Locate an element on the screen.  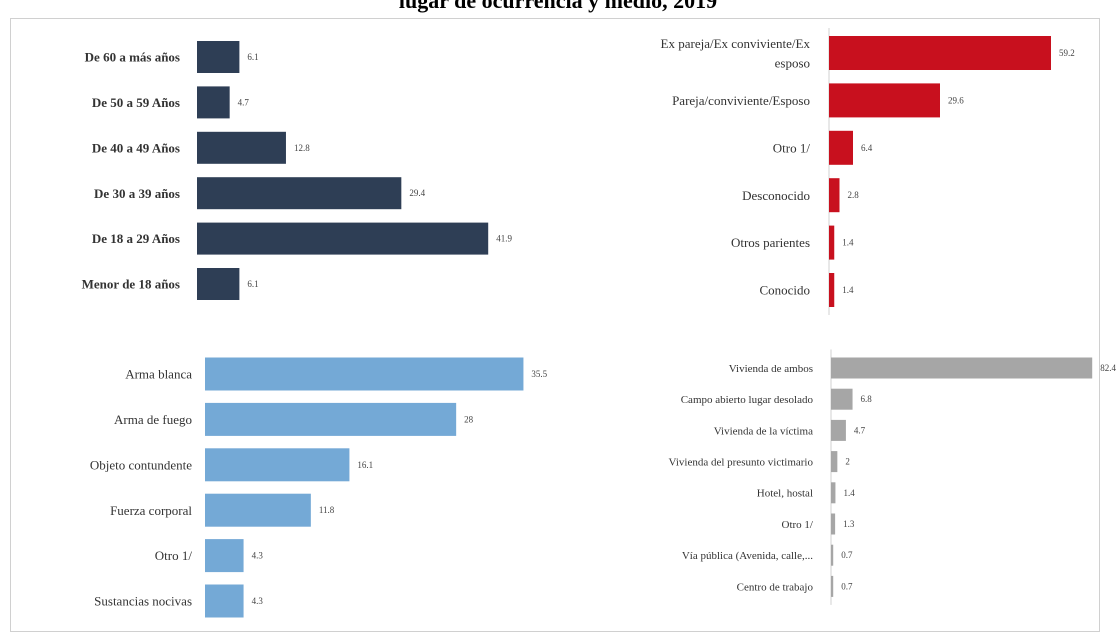
value-label-relationship: 29.6 is located at coordinates (956, 100).